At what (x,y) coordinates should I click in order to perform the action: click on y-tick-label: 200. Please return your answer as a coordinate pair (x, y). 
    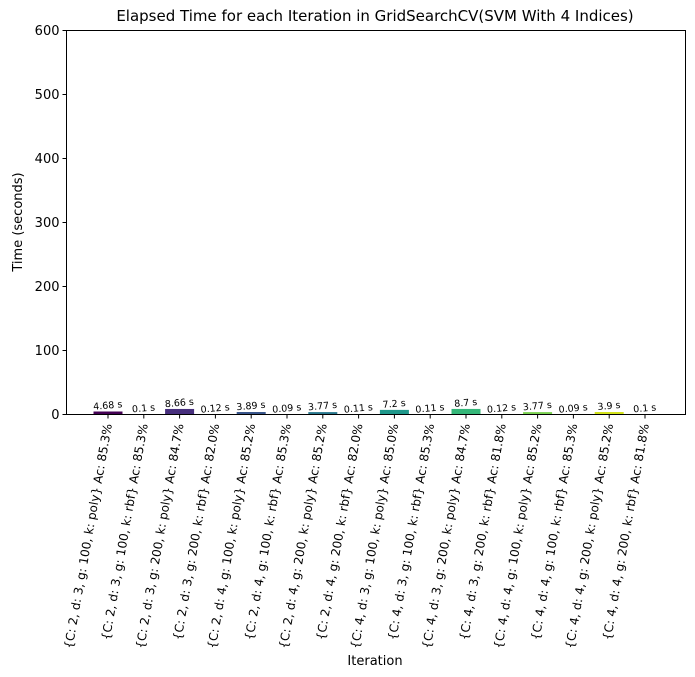
    Looking at the image, I should click on (47, 287).